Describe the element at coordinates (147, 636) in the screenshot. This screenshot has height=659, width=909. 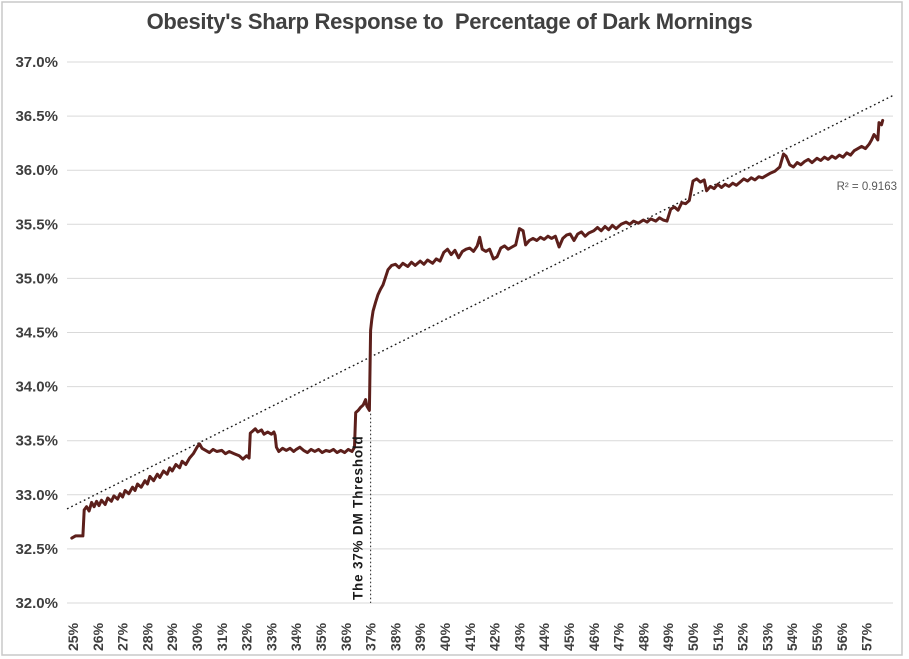
I see `x-tick-label: 28%` at that location.